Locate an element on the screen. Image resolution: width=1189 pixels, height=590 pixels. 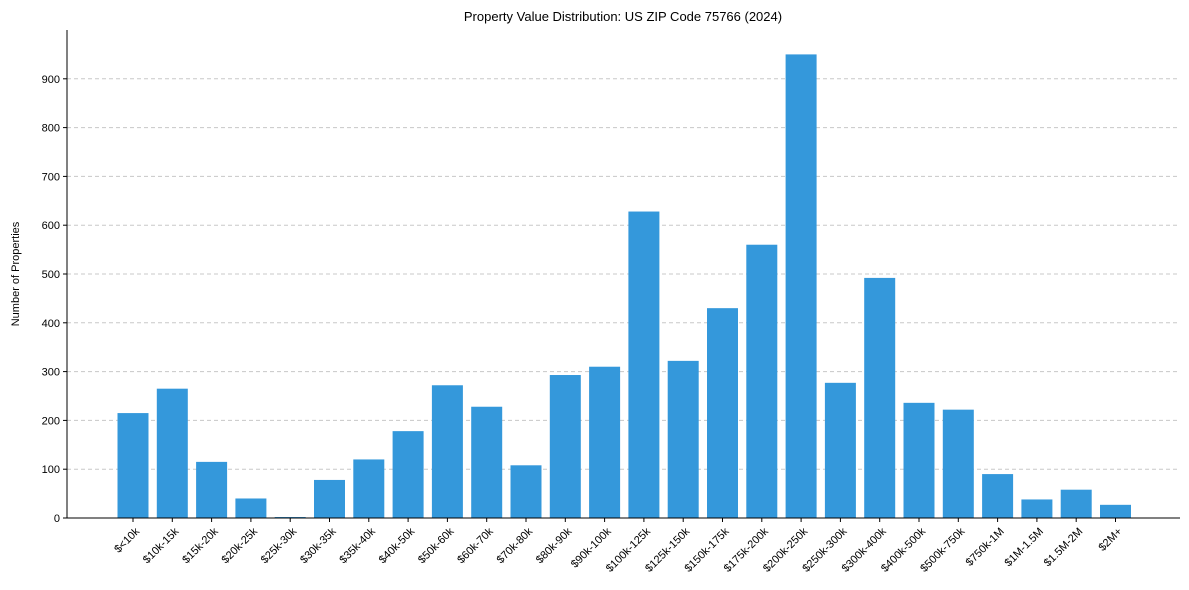
x-tick-label: $80k-90k is located at coordinates (554, 545).